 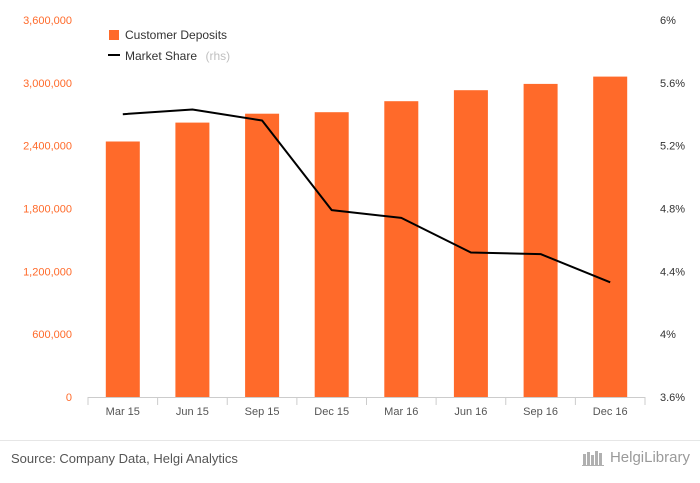 I want to click on x-tick-label: Dec 15, so click(x=331, y=412).